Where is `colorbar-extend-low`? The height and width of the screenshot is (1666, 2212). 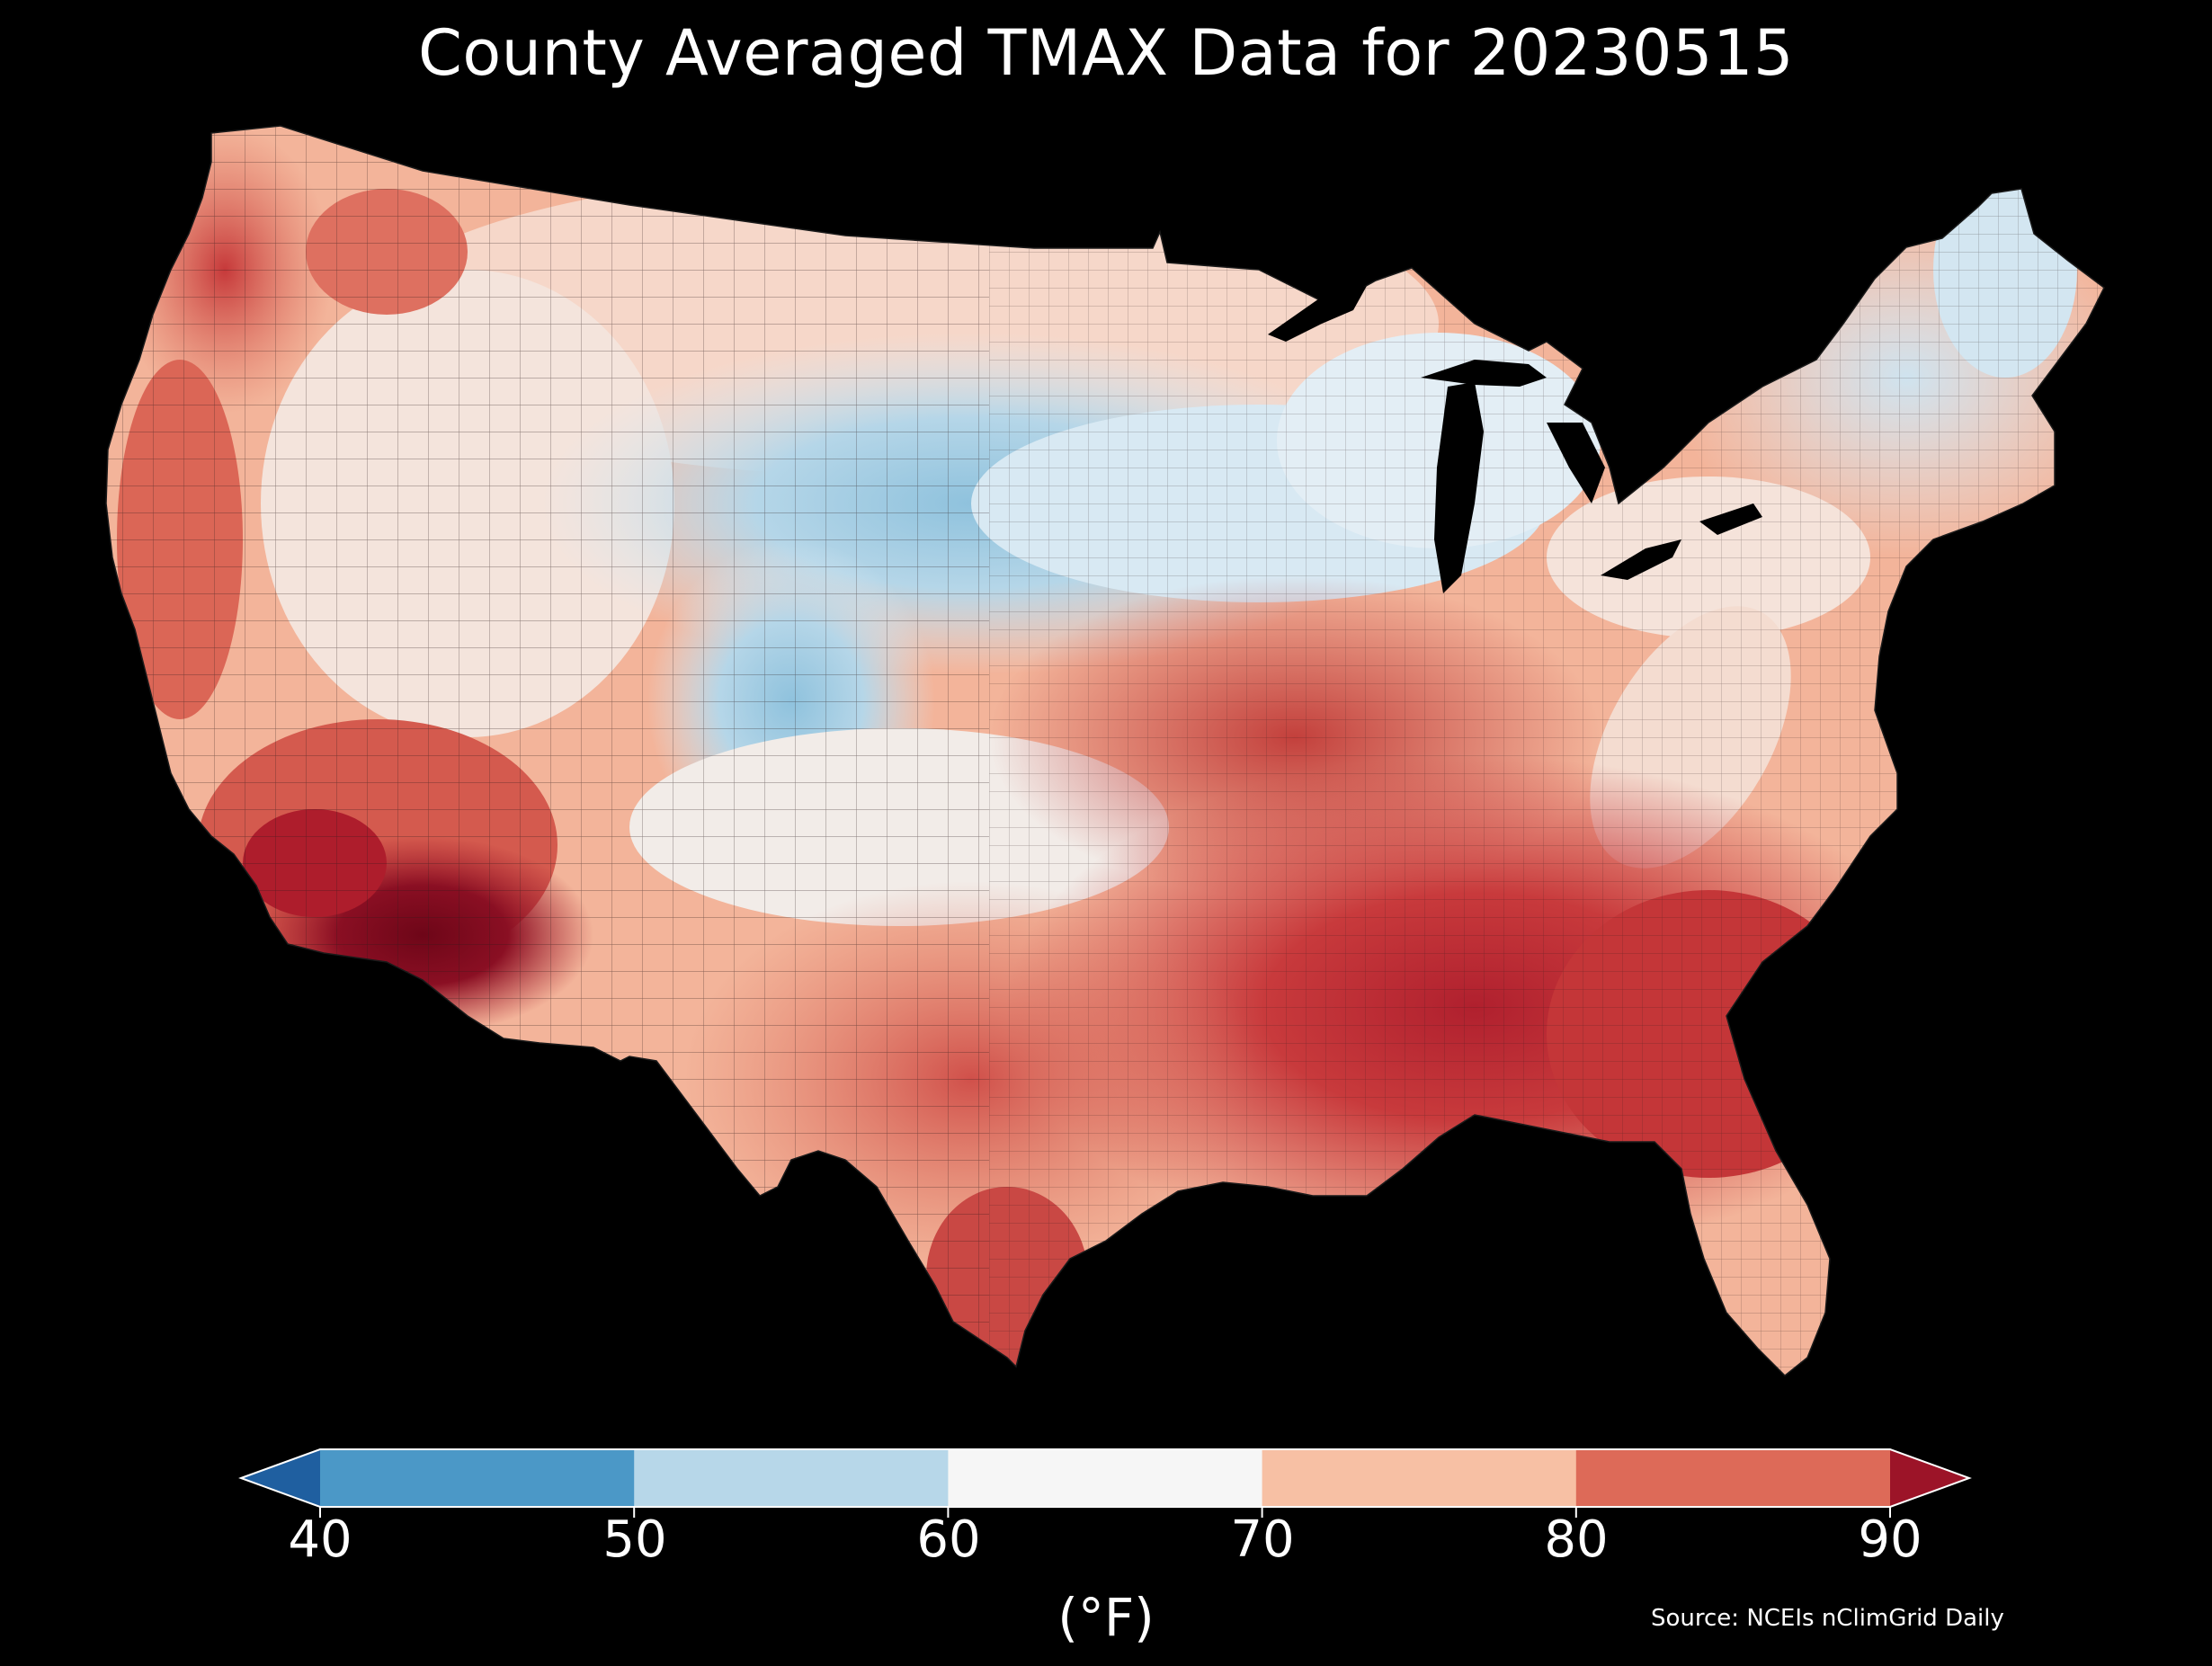 colorbar-extend-low is located at coordinates (280, 1478).